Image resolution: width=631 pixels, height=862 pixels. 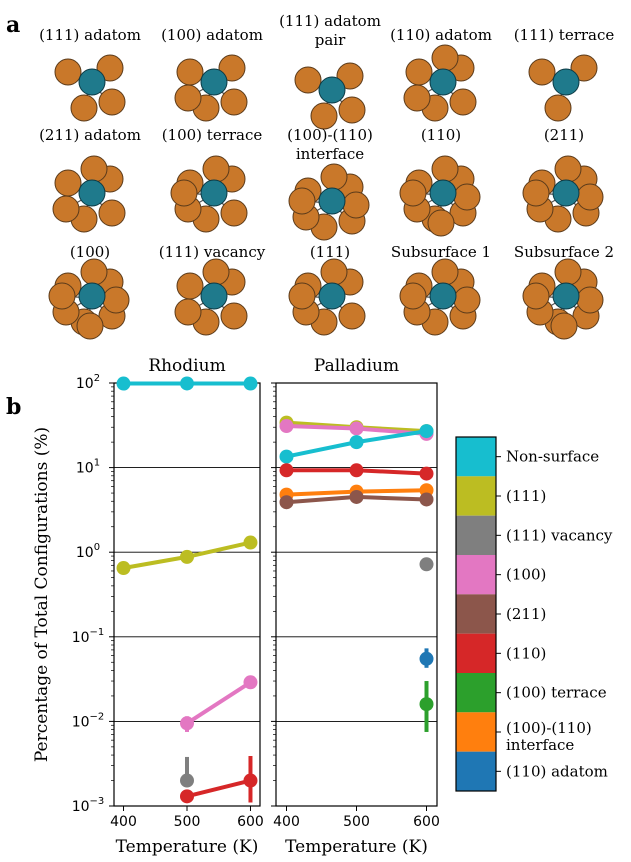 I want to click on site-label: (111) terrace, so click(x=564, y=35).